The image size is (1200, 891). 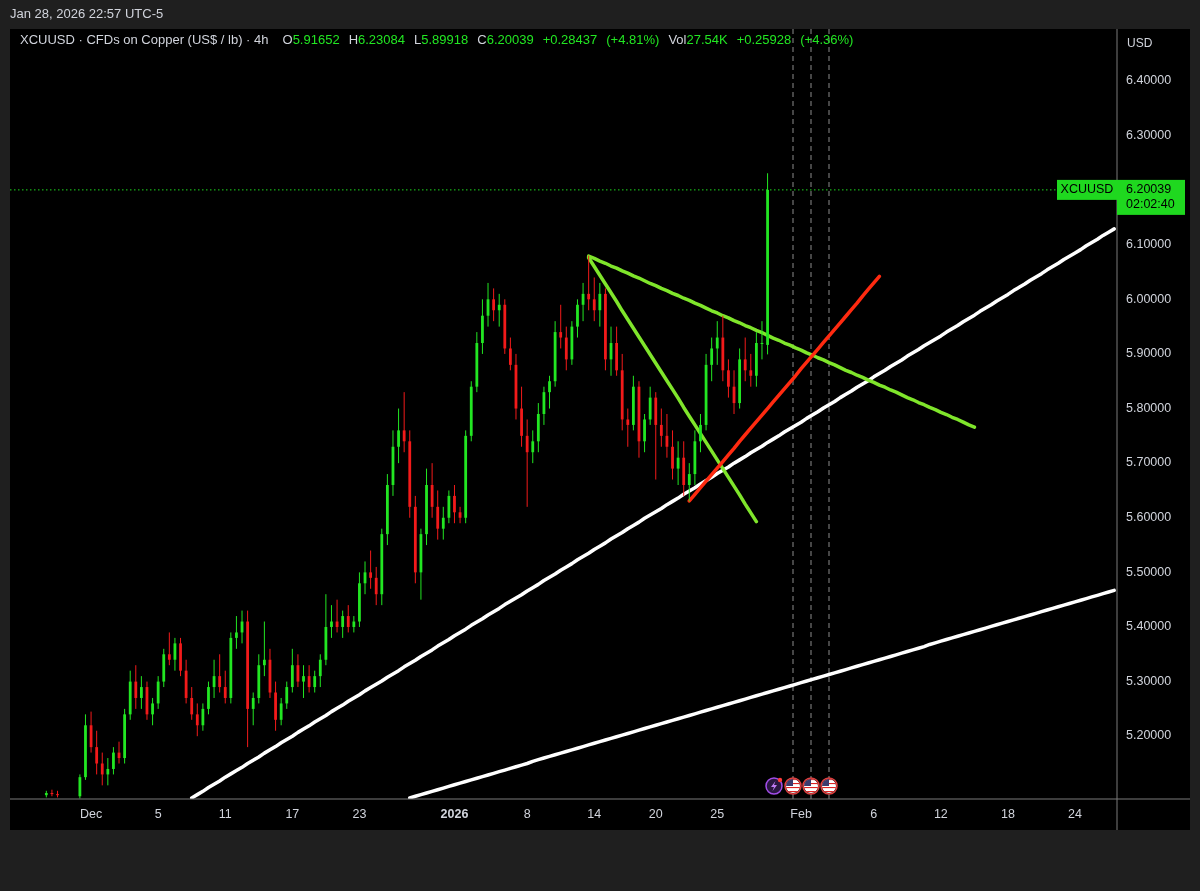 What do you see at coordinates (359, 814) in the screenshot?
I see `x-tick-label: 23` at bounding box center [359, 814].